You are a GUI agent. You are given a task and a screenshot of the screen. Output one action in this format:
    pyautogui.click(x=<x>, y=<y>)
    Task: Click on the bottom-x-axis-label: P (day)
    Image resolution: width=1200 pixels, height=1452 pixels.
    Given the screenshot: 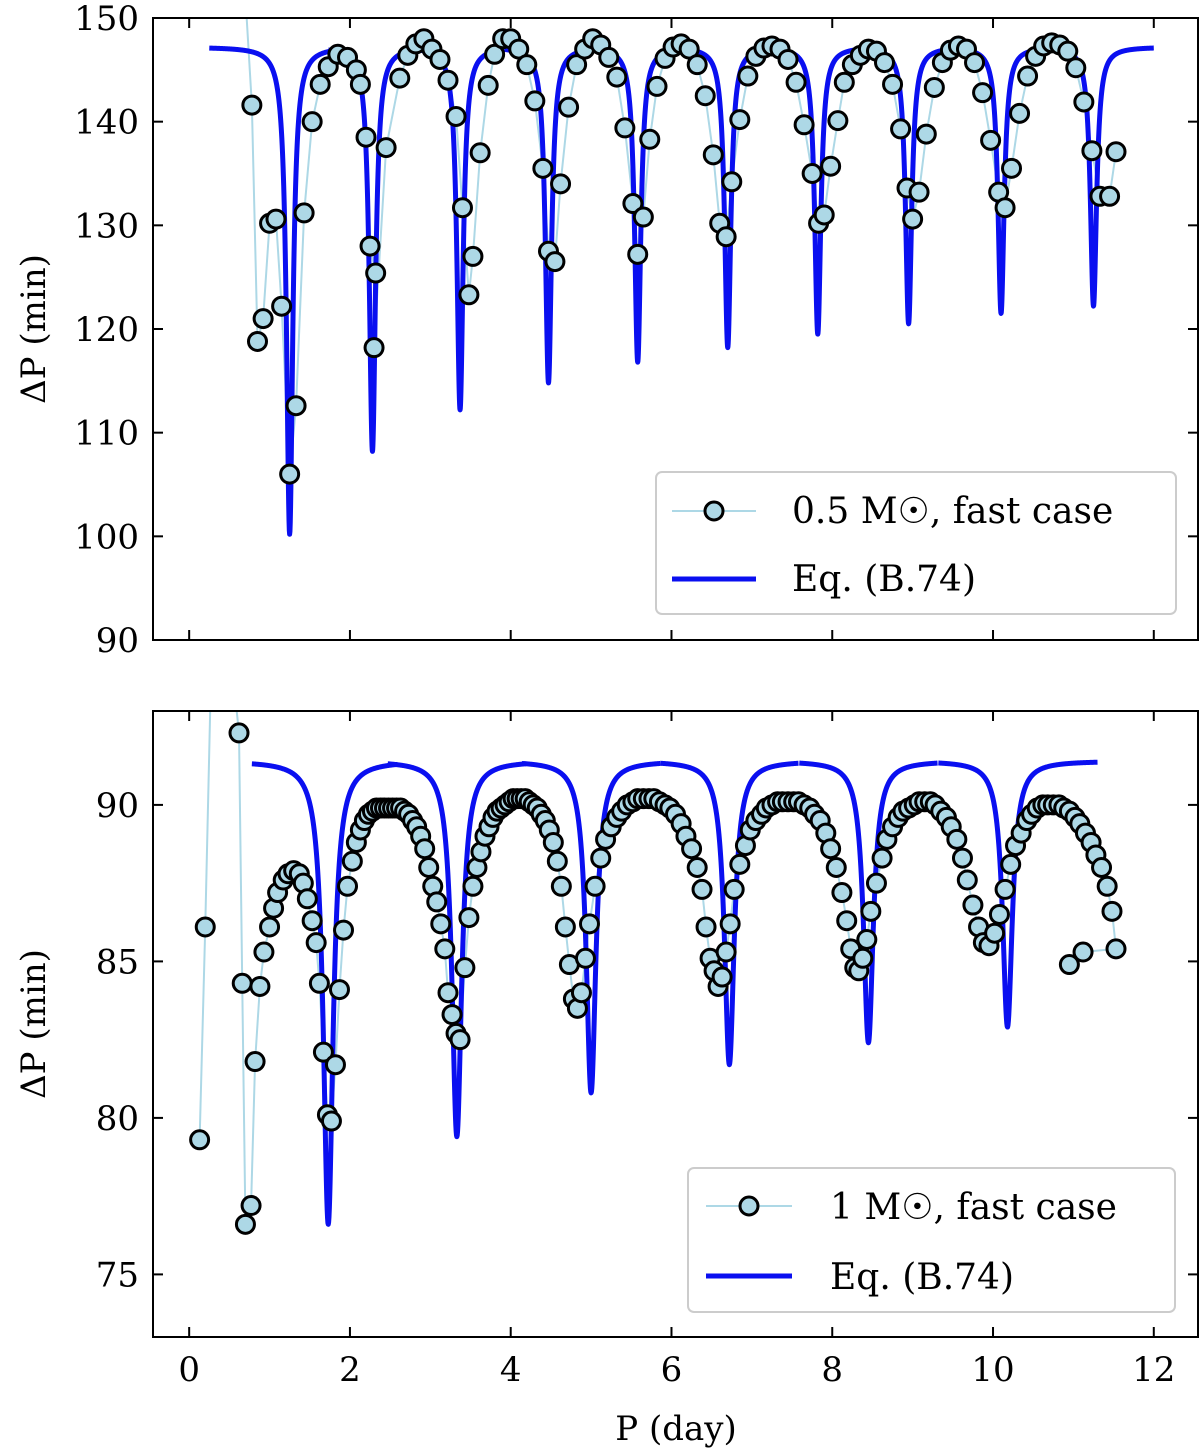 What is the action you would take?
    pyautogui.click(x=675, y=1429)
    